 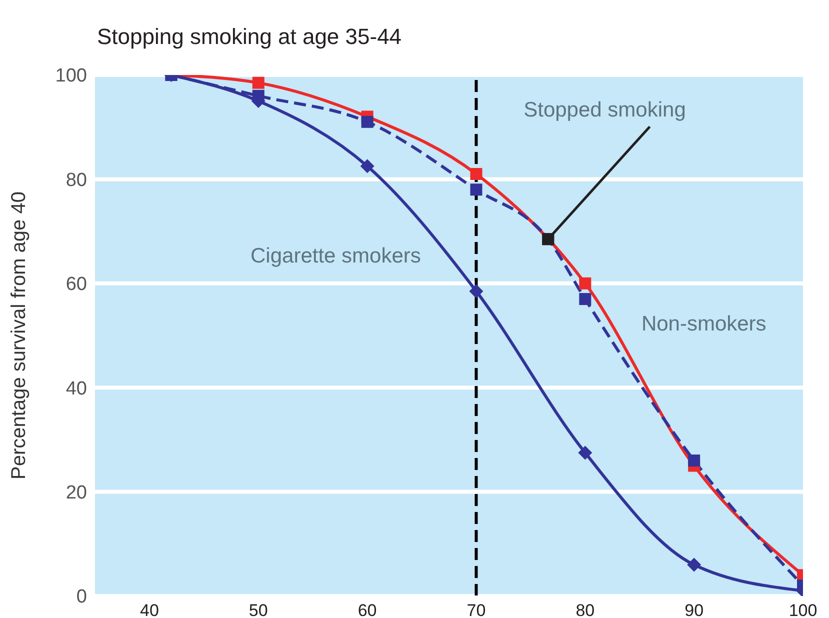 What do you see at coordinates (605, 110) in the screenshot?
I see `text: Stopped smoking` at bounding box center [605, 110].